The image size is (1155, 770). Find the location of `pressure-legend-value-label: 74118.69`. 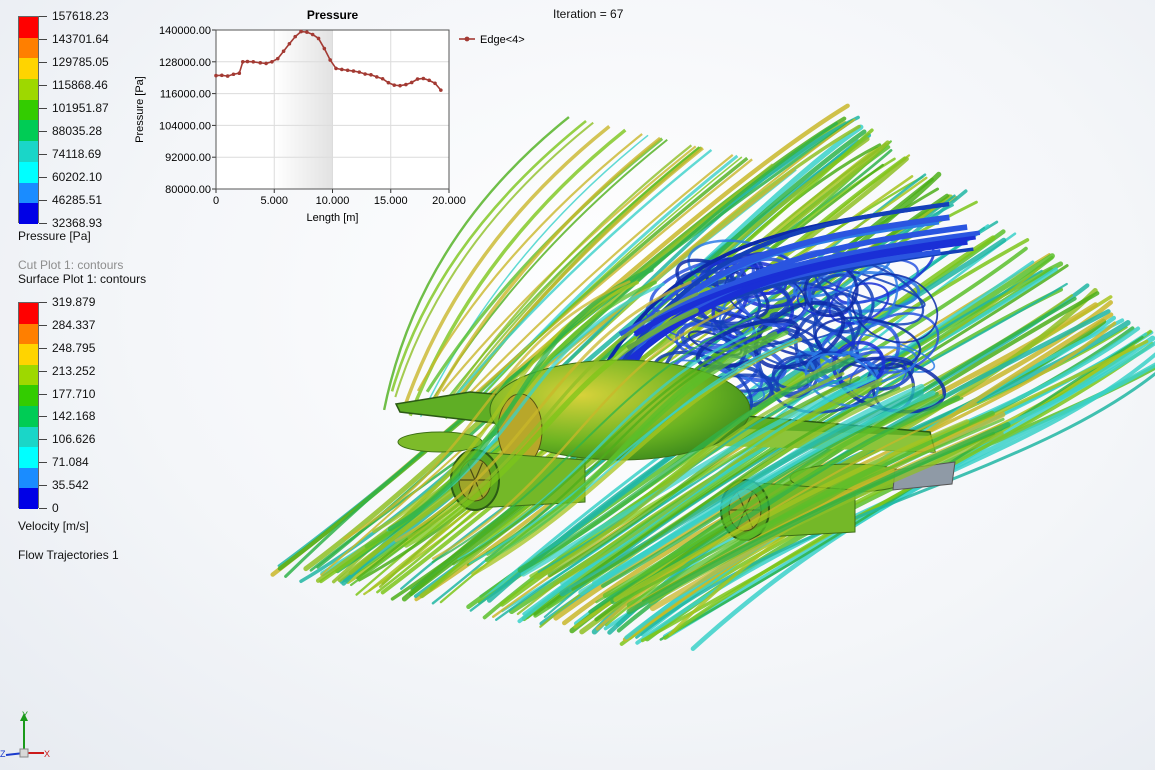

pressure-legend-value-label: 74118.69 is located at coordinates (77, 154).